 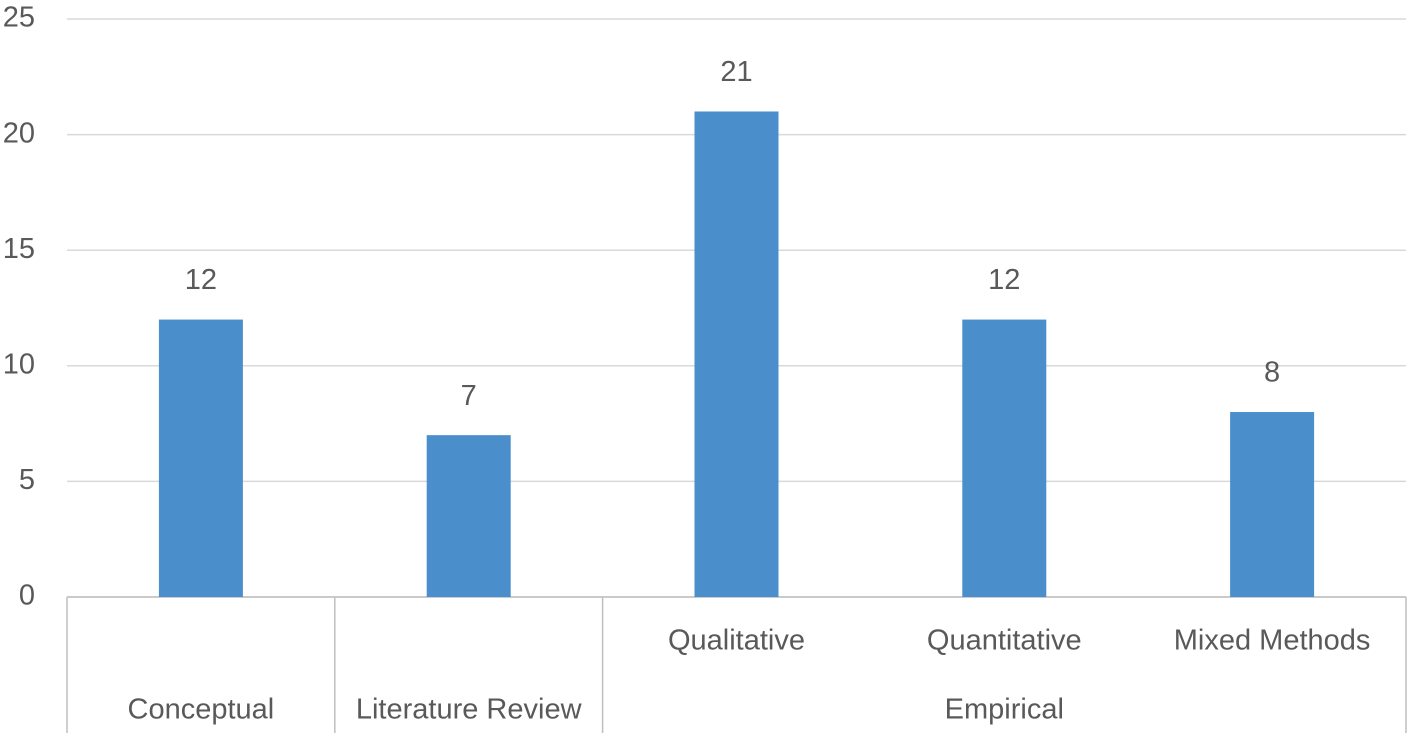 What do you see at coordinates (27, 480) in the screenshot?
I see `y-tick-label: 5` at bounding box center [27, 480].